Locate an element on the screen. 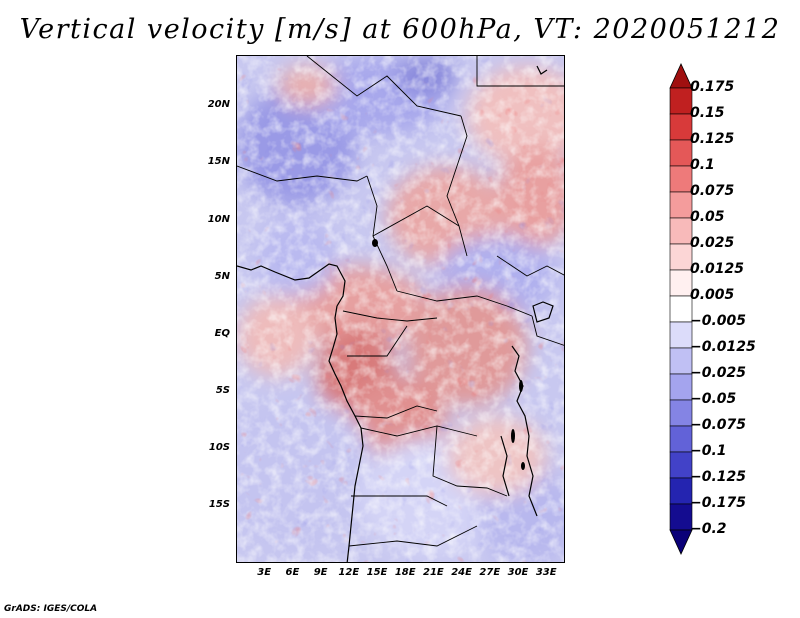  lat-tick-label: 10N is located at coordinates (218, 219).